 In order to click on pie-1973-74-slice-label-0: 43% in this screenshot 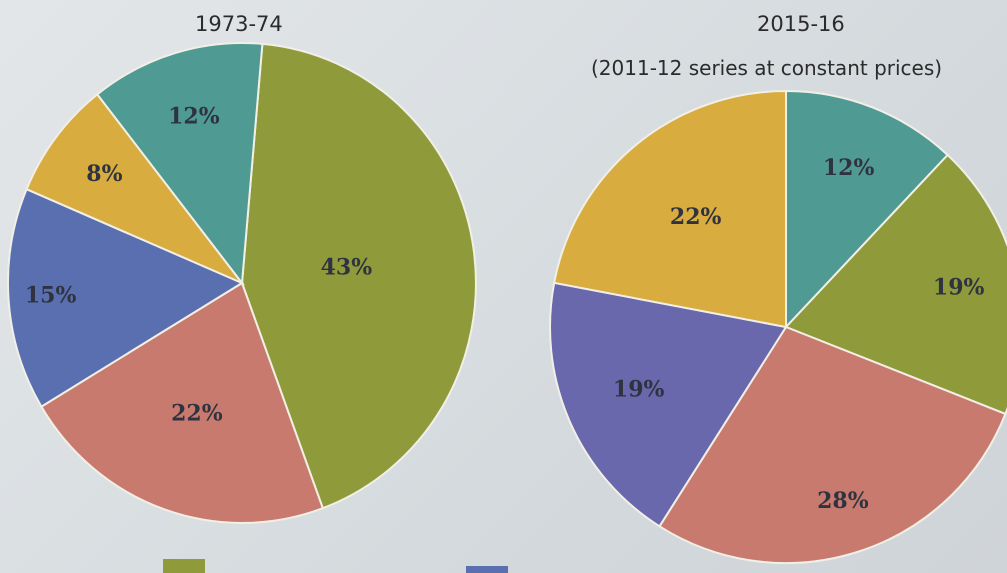, I will do `click(347, 268)`.